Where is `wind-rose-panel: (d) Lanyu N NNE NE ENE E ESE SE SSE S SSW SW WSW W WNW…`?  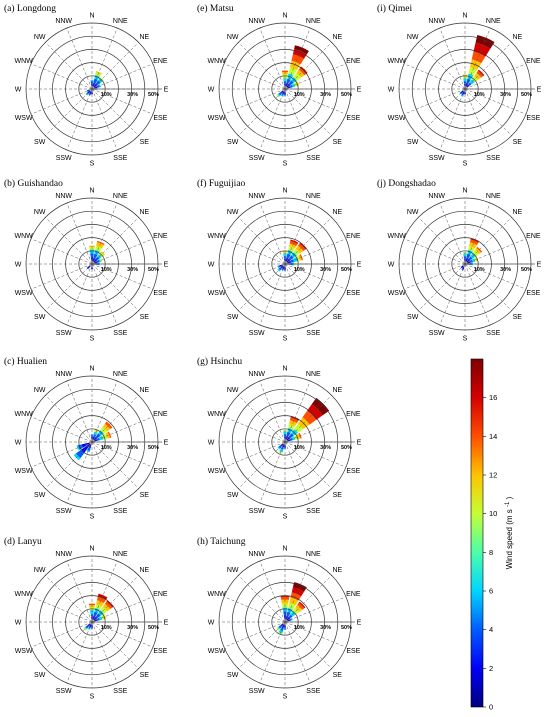 wind-rose-panel: (d) Lanyu N NNE NE ENE E ESE SE SSE S SSW SW WSW W WNW… is located at coordinates (86, 618).